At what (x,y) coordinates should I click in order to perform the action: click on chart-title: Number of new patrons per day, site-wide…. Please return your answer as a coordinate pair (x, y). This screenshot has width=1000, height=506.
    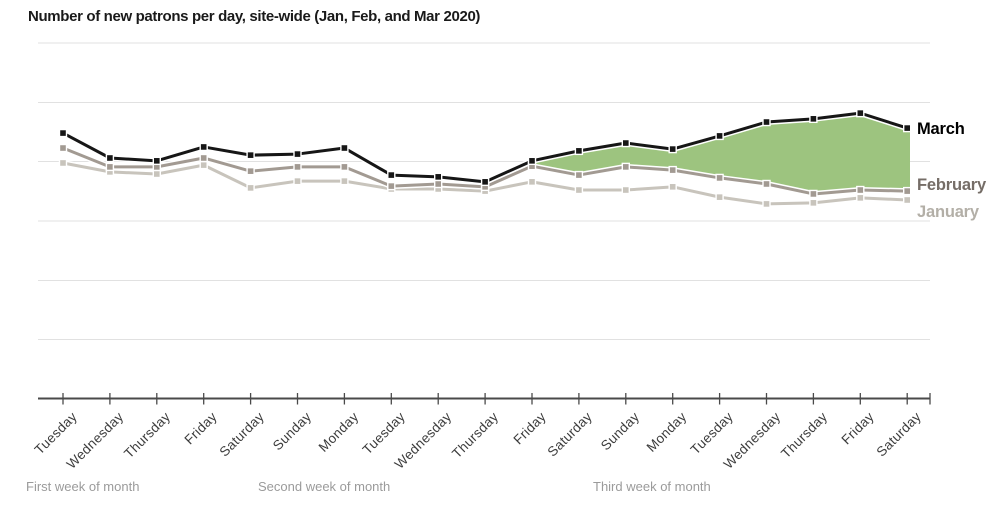
    Looking at the image, I should click on (254, 16).